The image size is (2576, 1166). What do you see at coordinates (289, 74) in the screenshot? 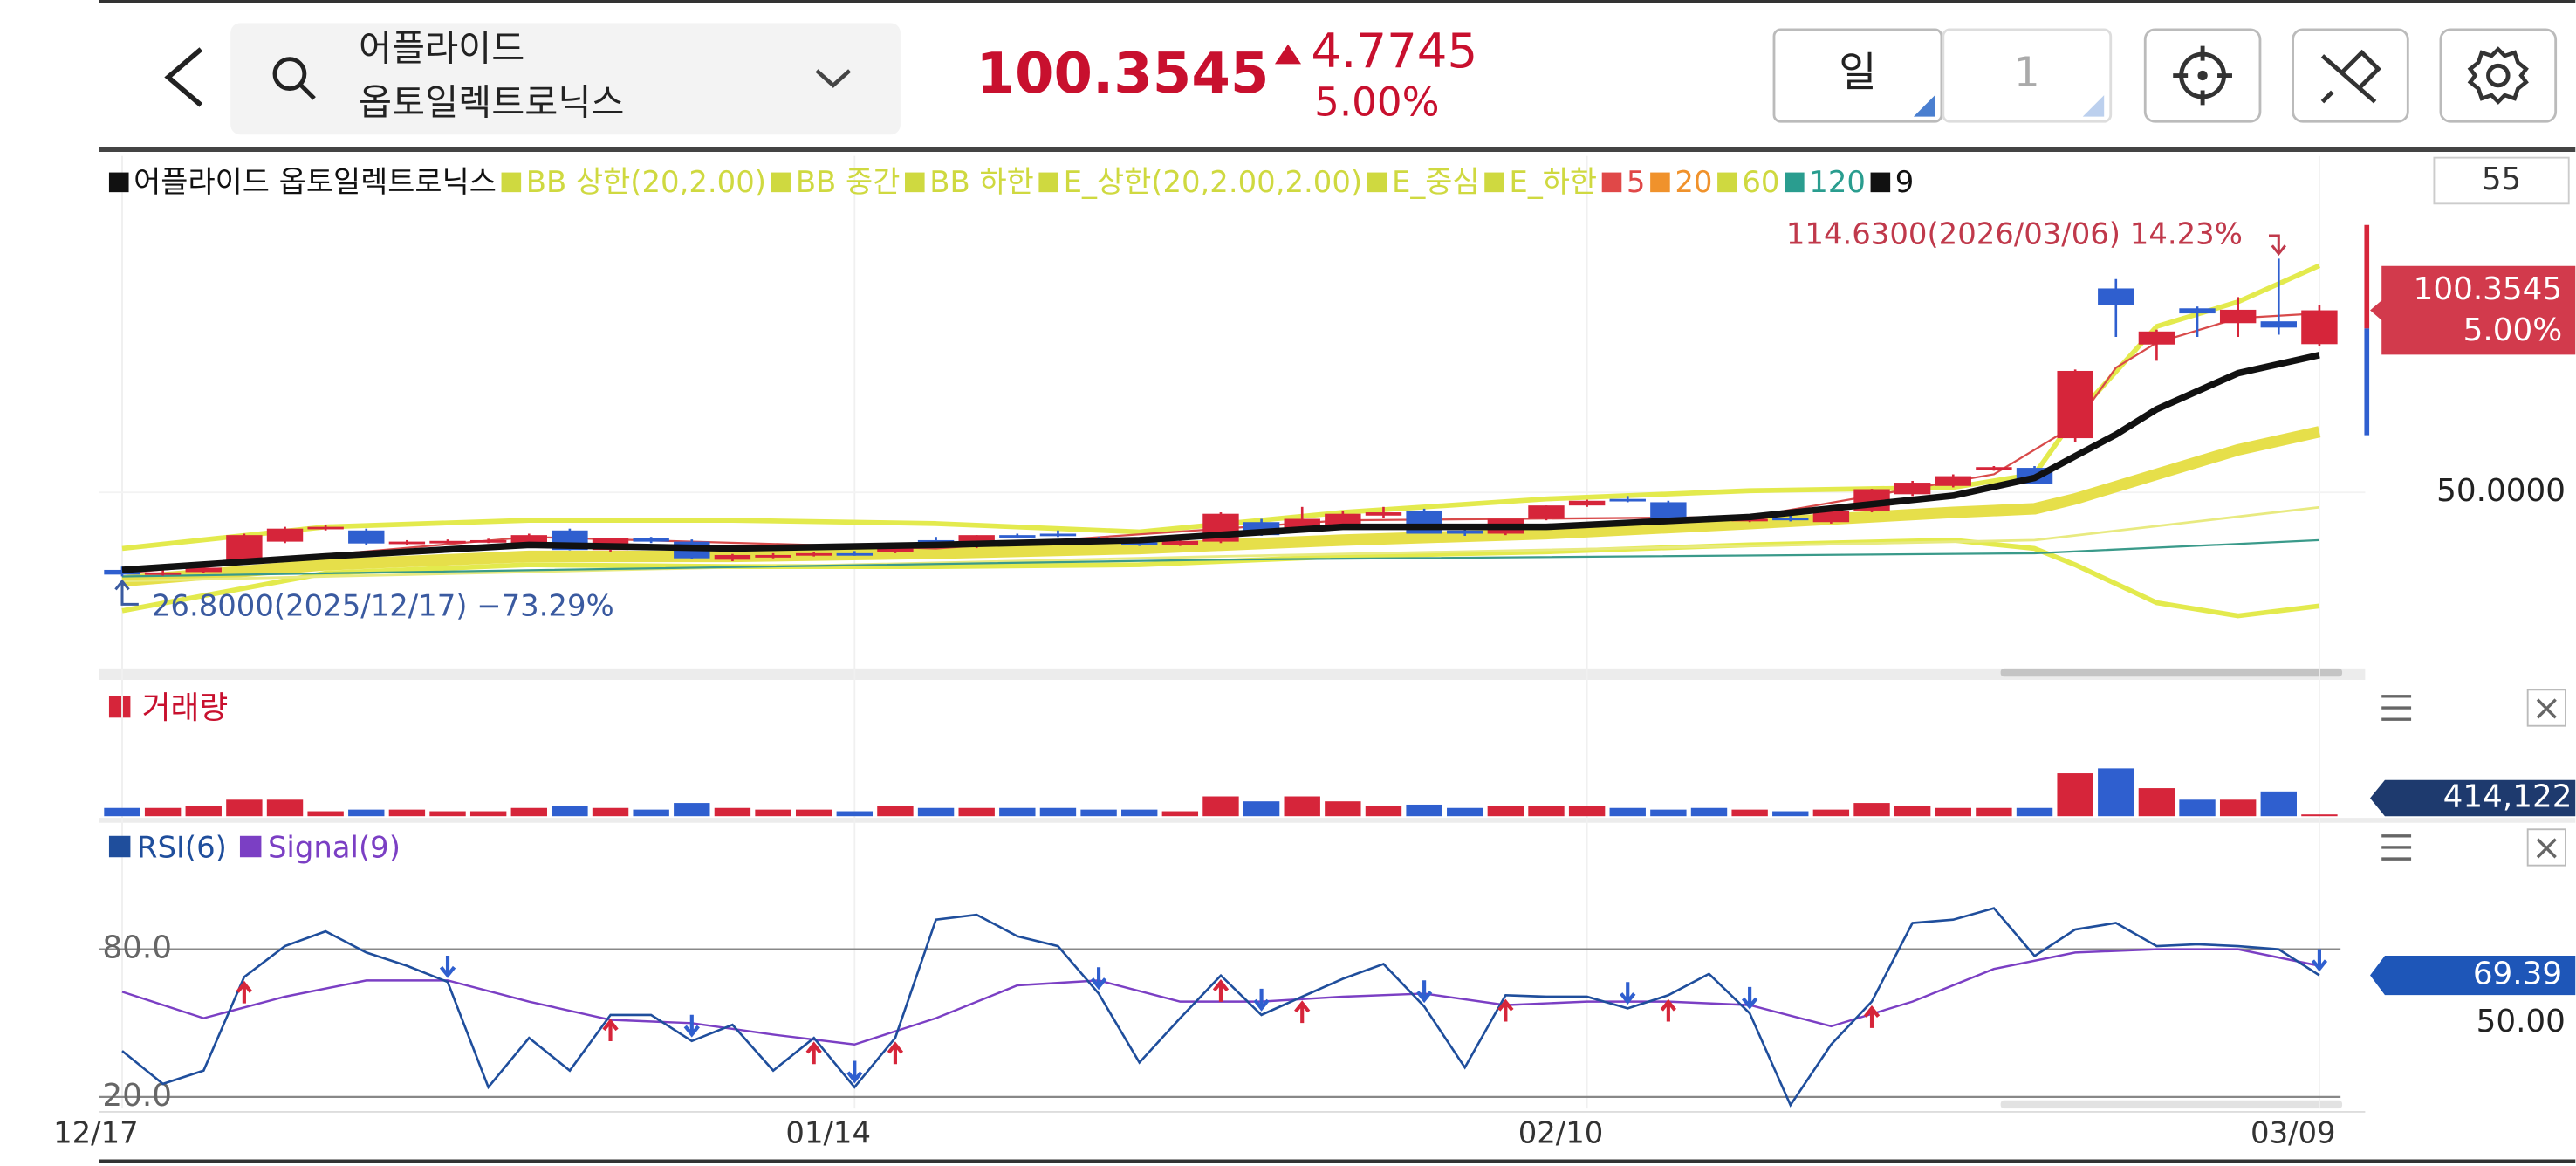
I see `search-icon` at bounding box center [289, 74].